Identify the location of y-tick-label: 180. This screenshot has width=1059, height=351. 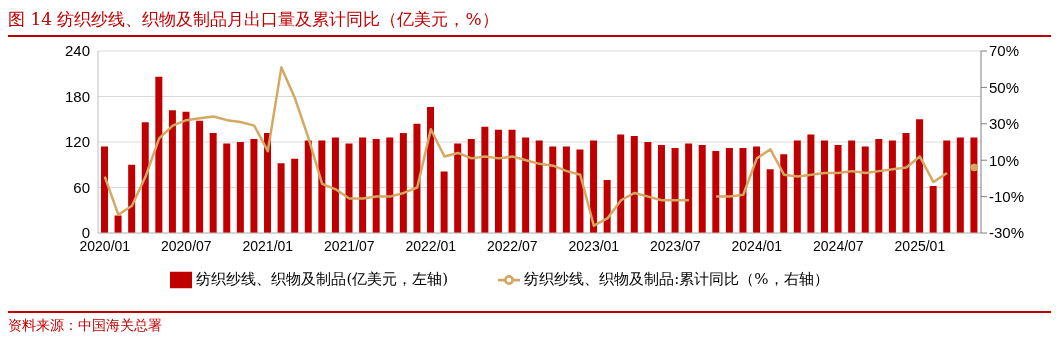
(77, 96).